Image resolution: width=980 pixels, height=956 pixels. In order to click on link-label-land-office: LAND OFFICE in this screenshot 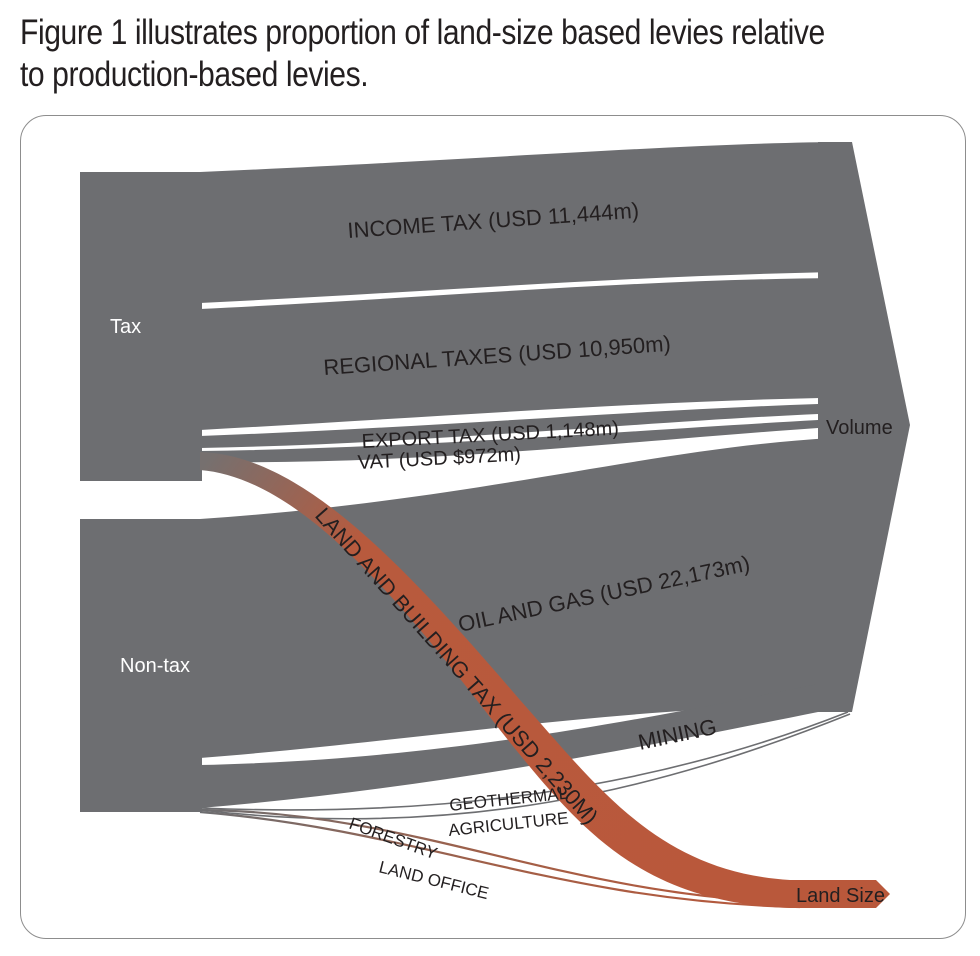, I will do `click(434, 880)`.